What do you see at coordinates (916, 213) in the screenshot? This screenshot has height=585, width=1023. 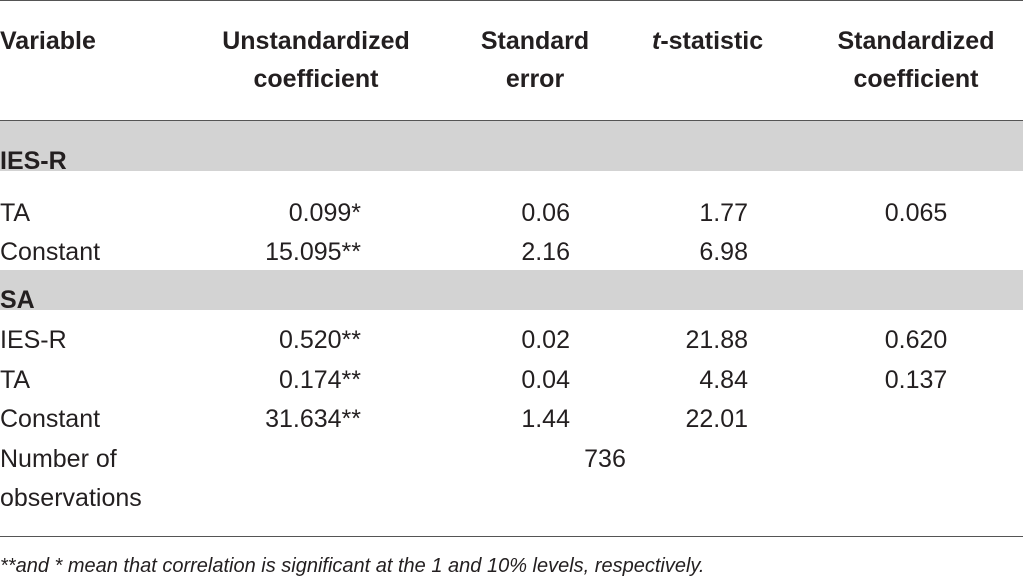 I see `cell-standardized: 0.065` at bounding box center [916, 213].